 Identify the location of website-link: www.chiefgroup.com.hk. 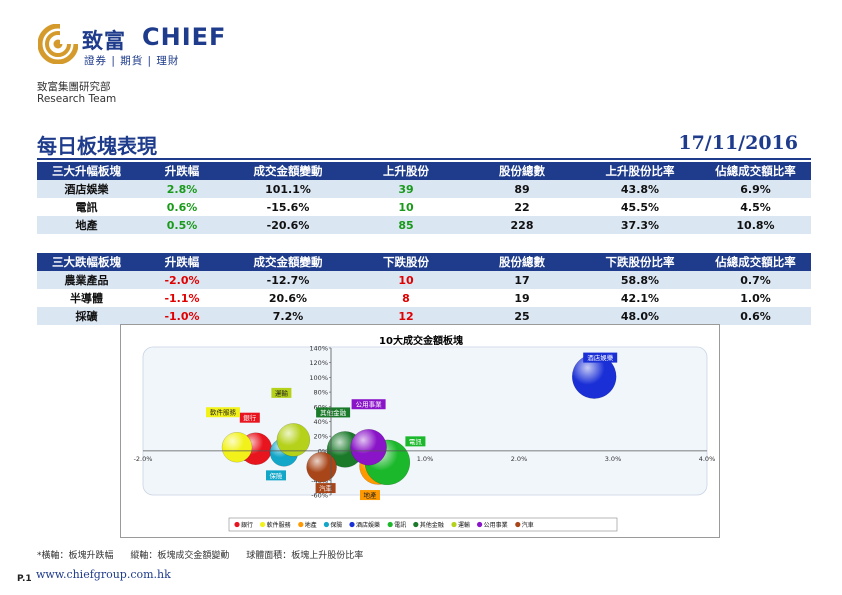
(103, 574).